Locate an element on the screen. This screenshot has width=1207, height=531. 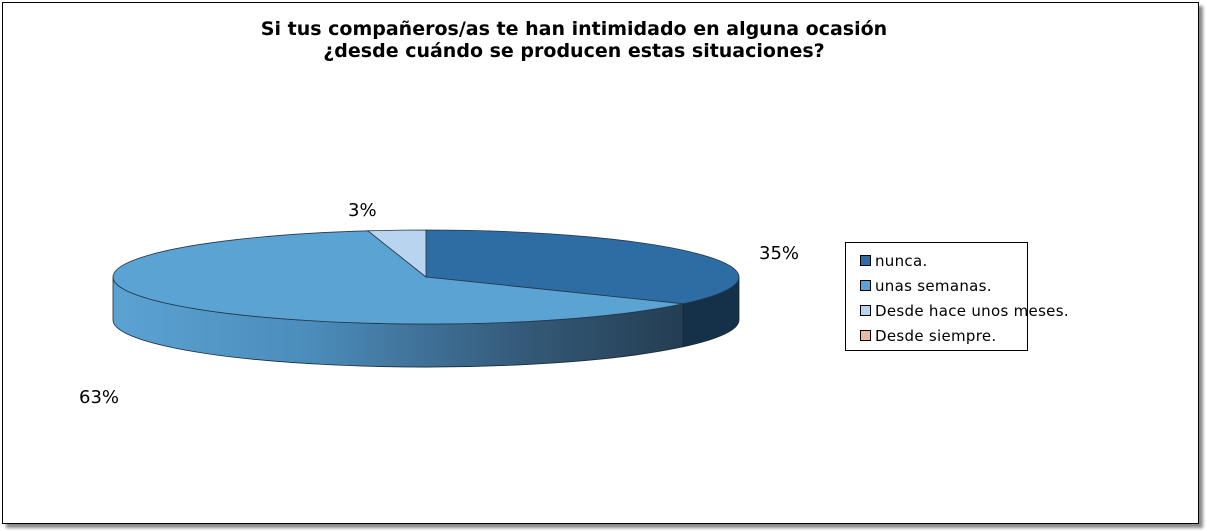
pie-slice-unas-semanas is located at coordinates (398, 277).